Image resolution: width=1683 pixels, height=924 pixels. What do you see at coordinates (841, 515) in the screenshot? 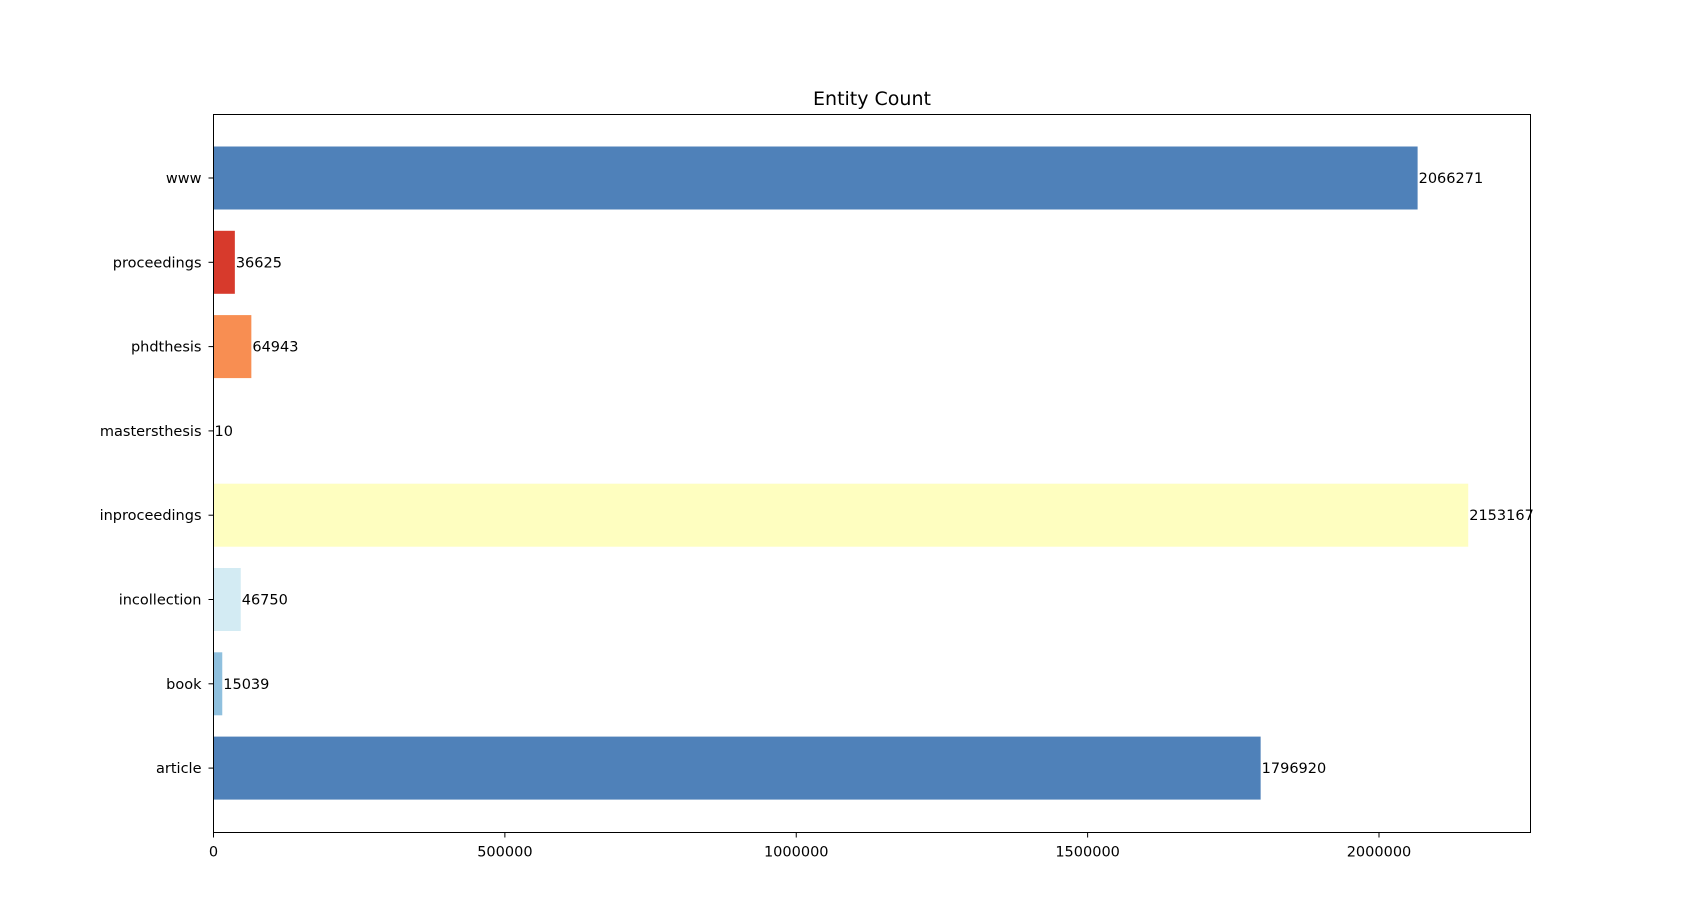
I see `bar-inproceedings` at bounding box center [841, 515].